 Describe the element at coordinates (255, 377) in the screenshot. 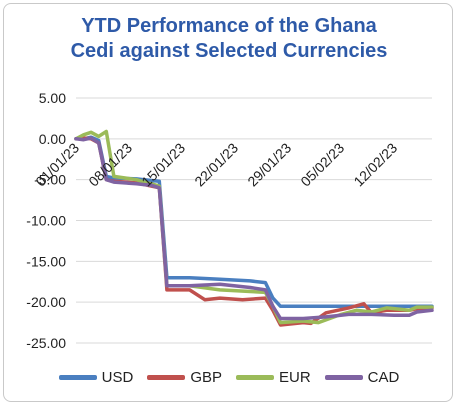

I see `legend-swatch-eur` at that location.